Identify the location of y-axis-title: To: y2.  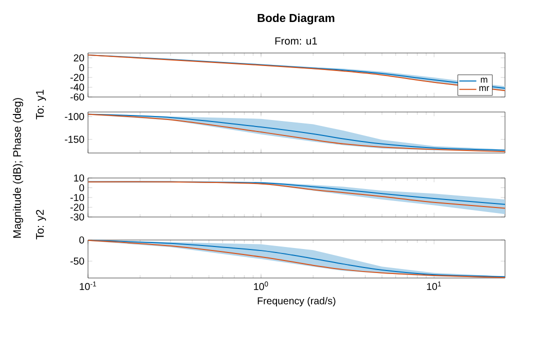
(41, 225).